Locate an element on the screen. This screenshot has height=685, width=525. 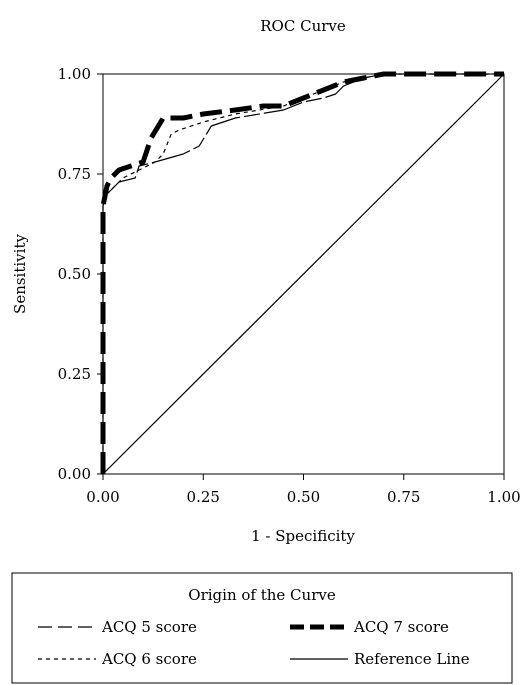
legend-title: Origin of the Curve is located at coordinates (262, 595).